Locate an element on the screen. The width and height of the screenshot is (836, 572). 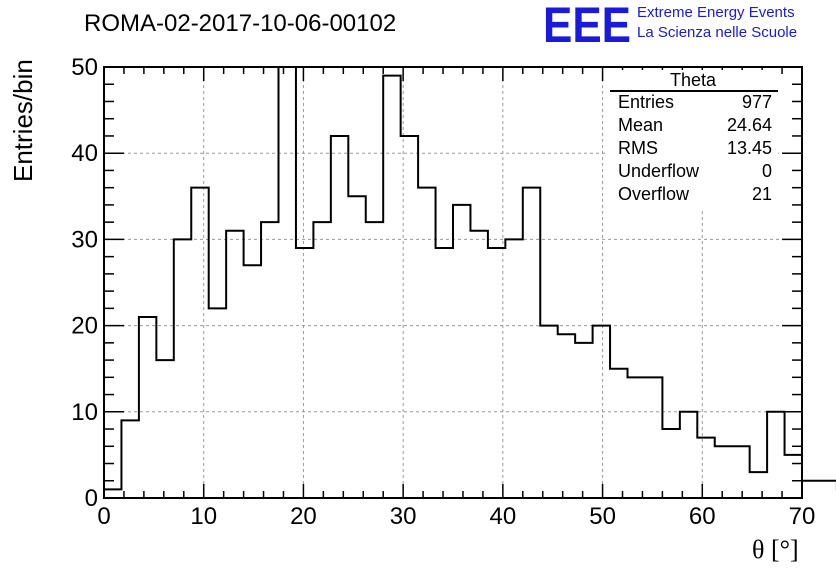
x-tick-label: 50 is located at coordinates (602, 516).